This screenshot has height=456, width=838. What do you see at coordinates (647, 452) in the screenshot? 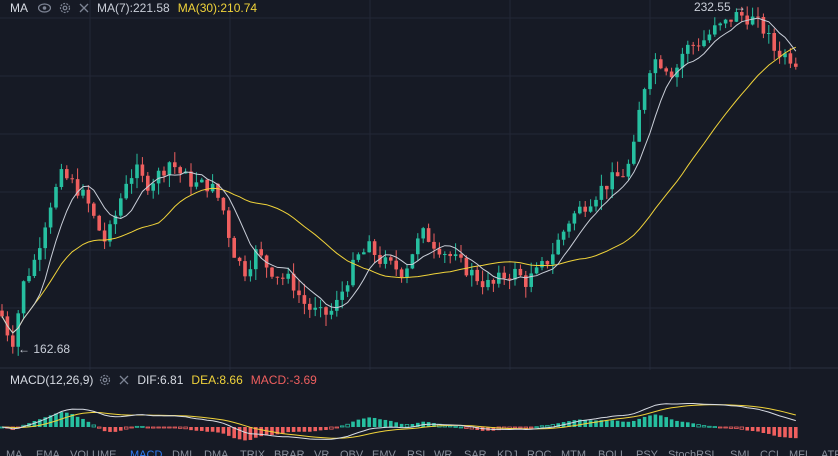
I see `tab-psy: PSY` at bounding box center [647, 452].